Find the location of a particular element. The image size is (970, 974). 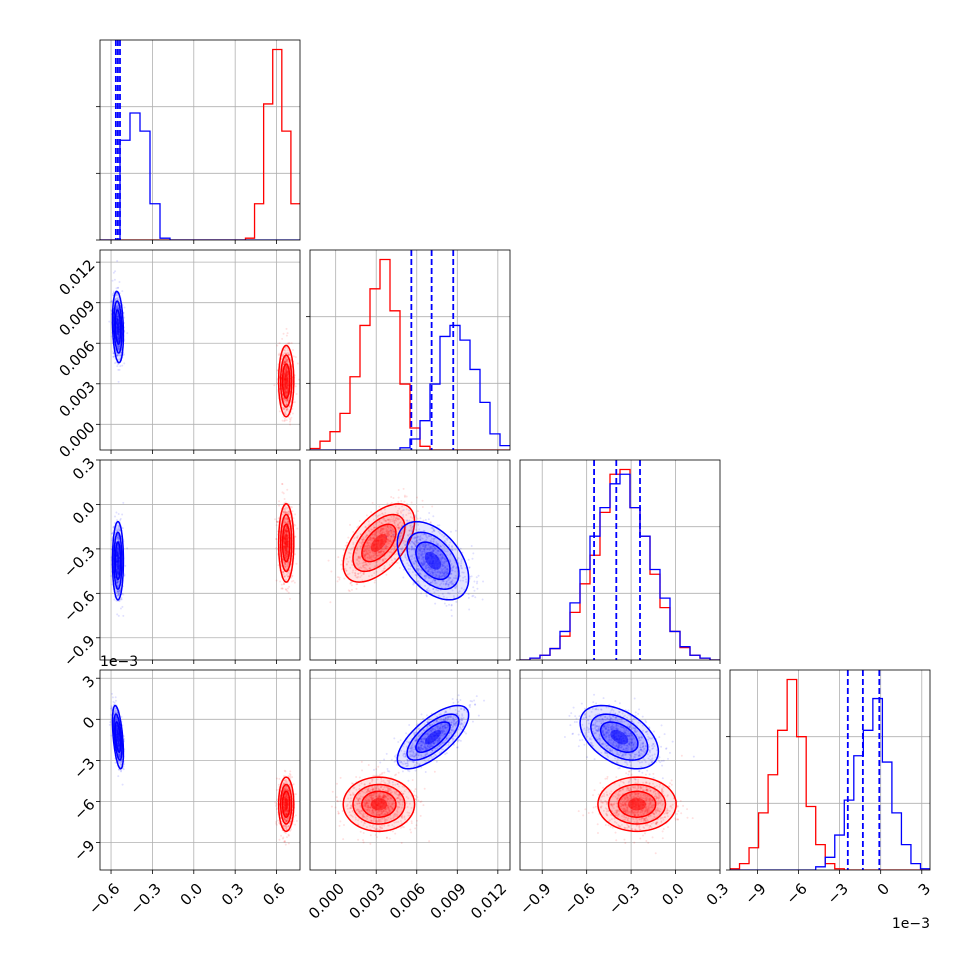

blue-samples is located at coordinates (119, 559).